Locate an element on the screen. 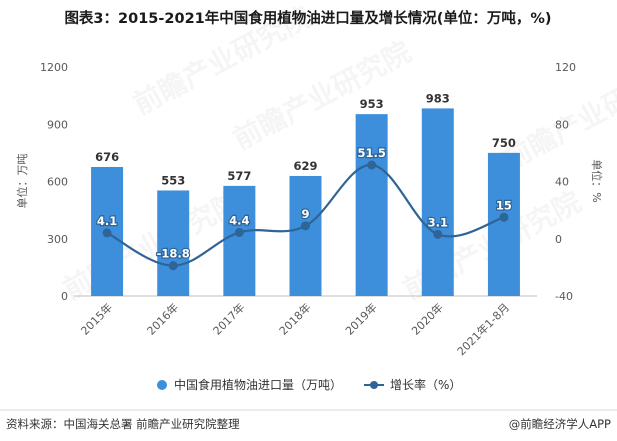  line-value-label: -18.8 is located at coordinates (173, 254).